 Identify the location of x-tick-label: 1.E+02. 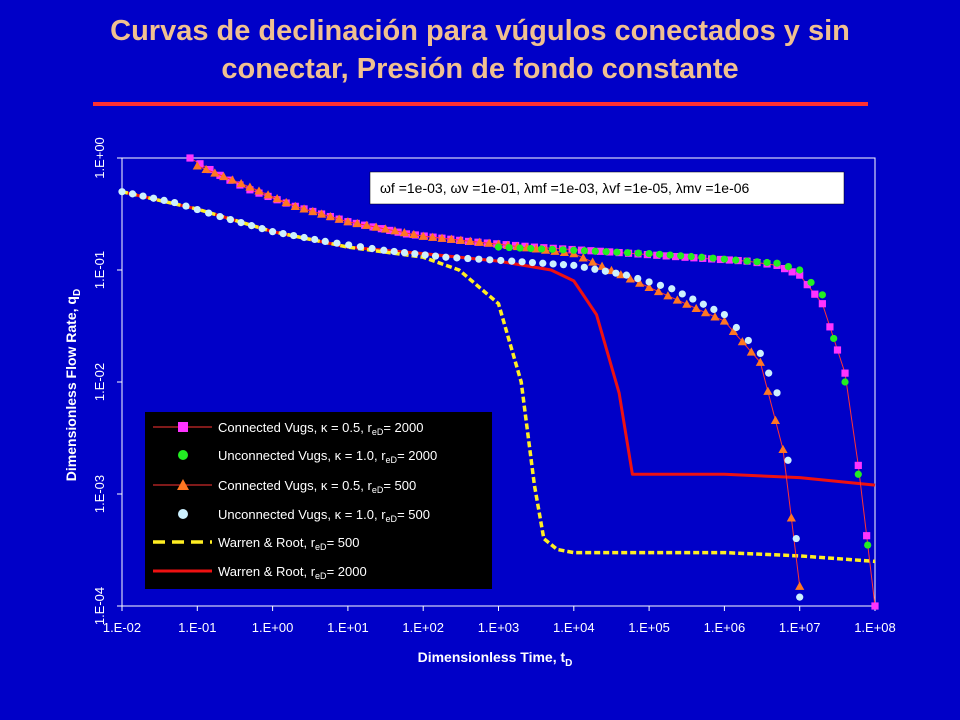
(423, 627).